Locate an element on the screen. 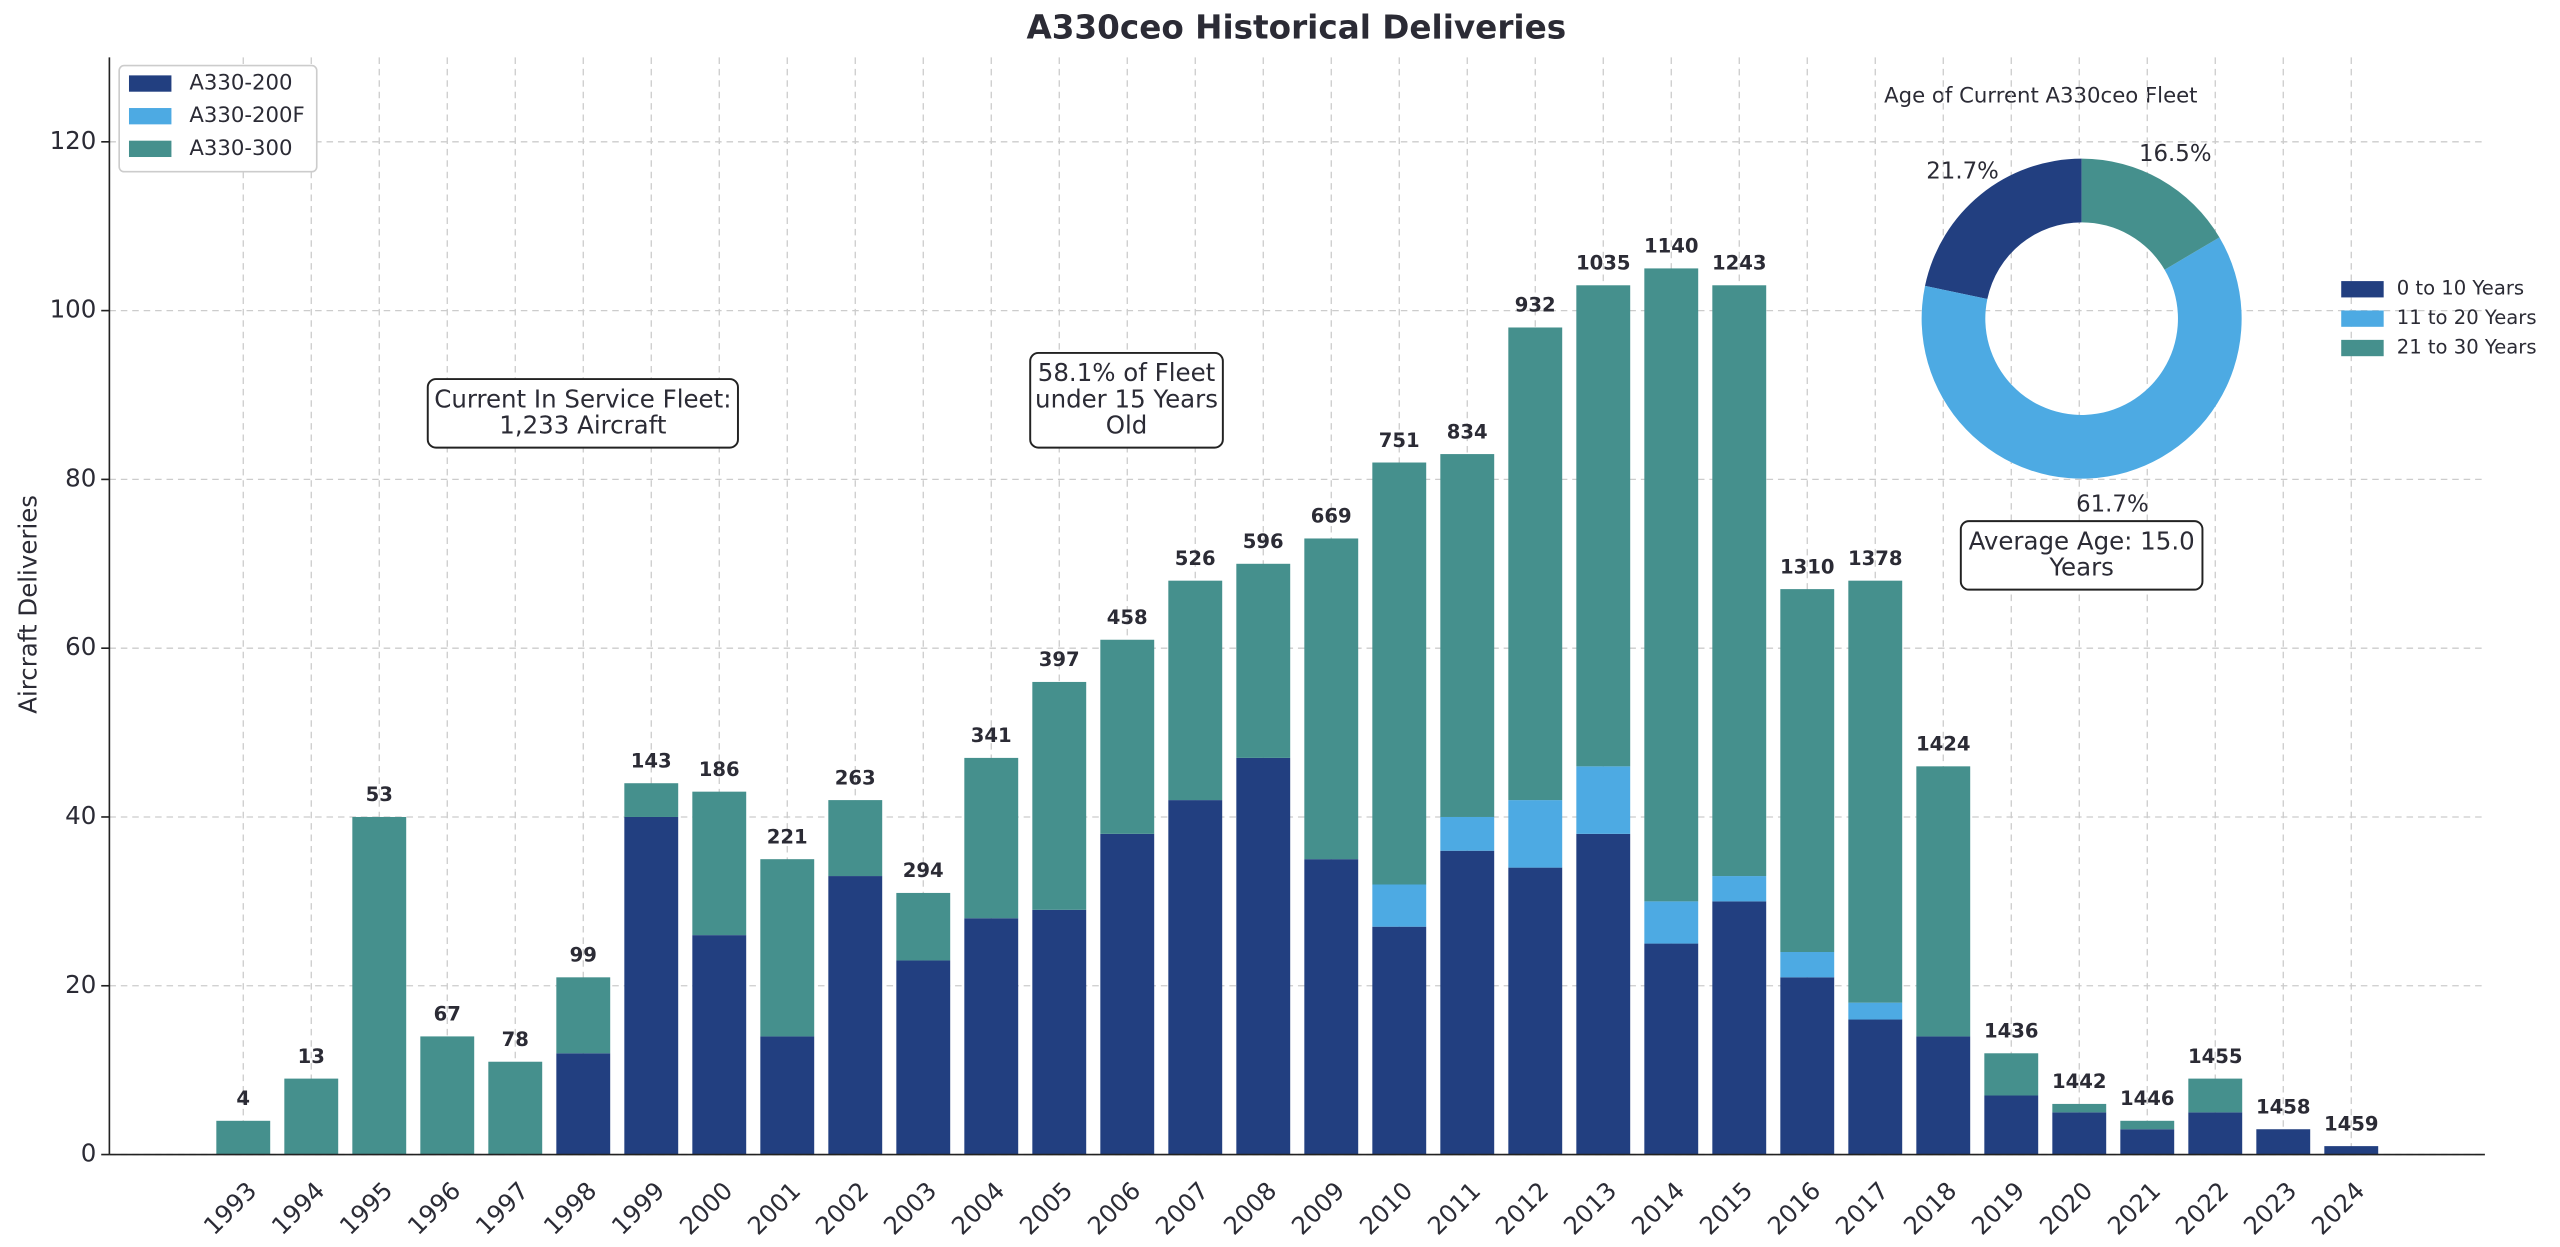 This screenshot has width=2560, height=1247. cumulative-label: 932 is located at coordinates (1535, 305).